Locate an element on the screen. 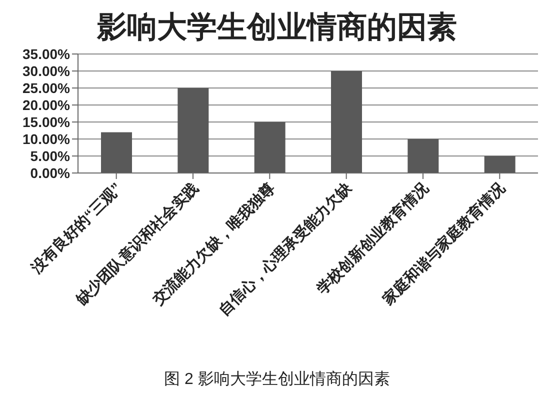 The image size is (554, 407). y-tick-label: 20.00% is located at coordinates (46, 104).